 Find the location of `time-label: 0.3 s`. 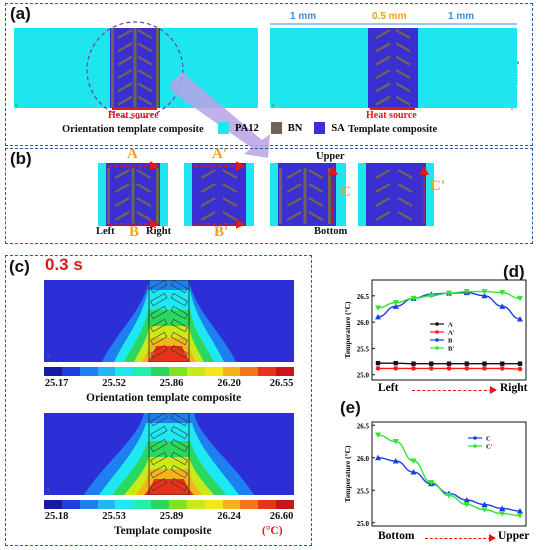

time-label: 0.3 s is located at coordinates (64, 264).